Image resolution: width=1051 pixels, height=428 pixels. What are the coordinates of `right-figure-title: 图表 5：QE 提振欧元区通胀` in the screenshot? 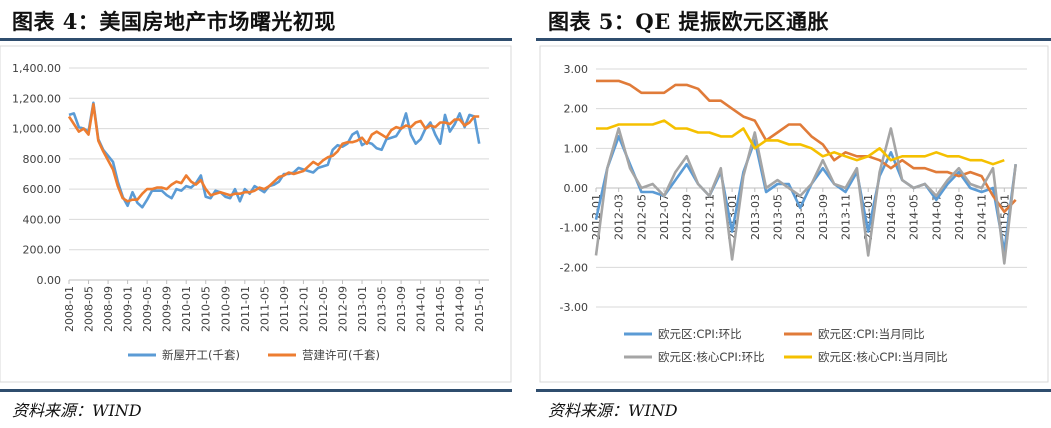 It's located at (689, 21).